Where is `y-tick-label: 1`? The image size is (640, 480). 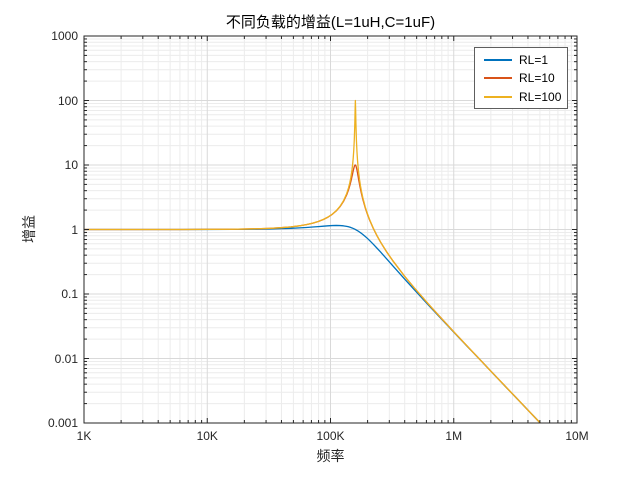 y-tick-label: 1 is located at coordinates (74, 229).